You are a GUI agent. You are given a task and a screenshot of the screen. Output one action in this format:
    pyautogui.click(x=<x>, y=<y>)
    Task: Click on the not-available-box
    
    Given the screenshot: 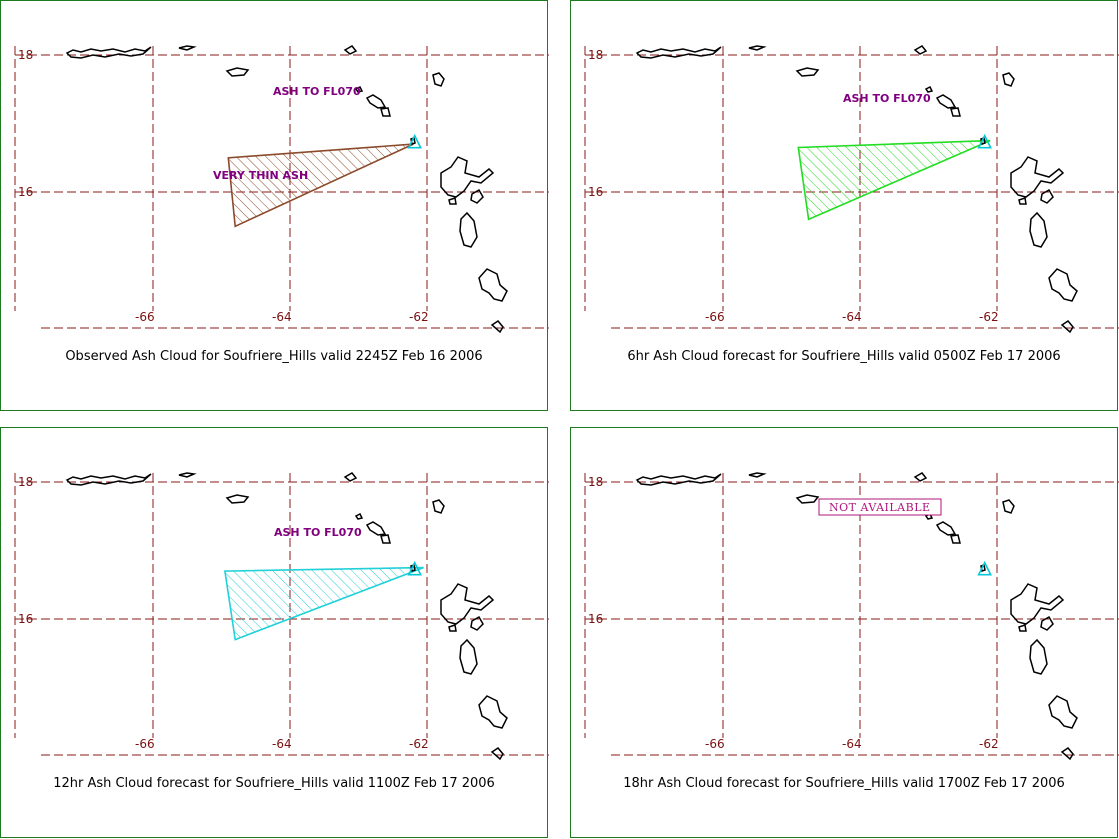 What is the action you would take?
    pyautogui.click(x=880, y=507)
    